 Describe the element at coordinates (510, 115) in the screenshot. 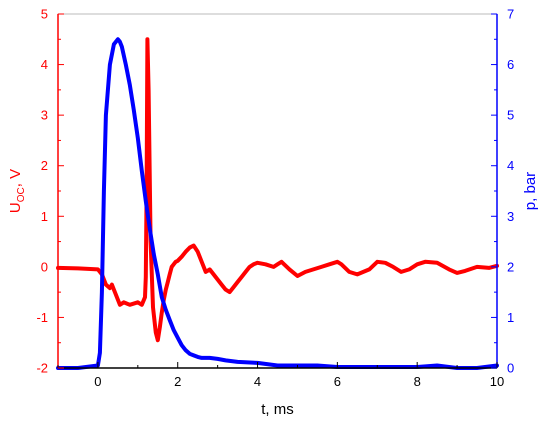

I see `y-right-tick-label: 5` at that location.